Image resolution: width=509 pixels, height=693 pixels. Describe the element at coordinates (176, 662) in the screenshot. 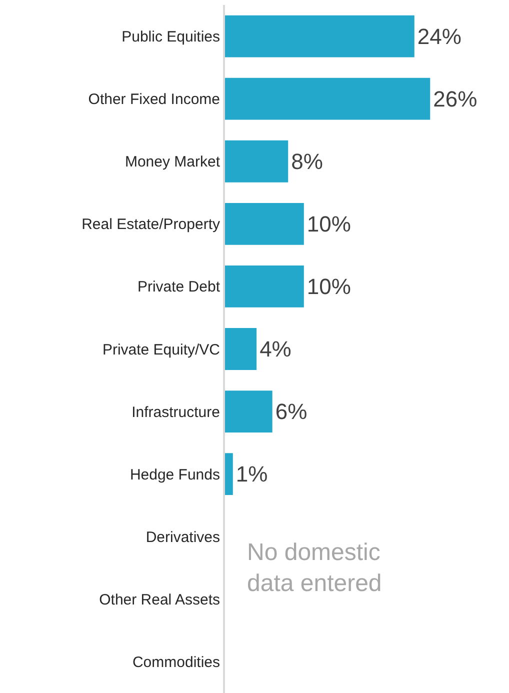

I see `y-tick-label: Commodities` at that location.